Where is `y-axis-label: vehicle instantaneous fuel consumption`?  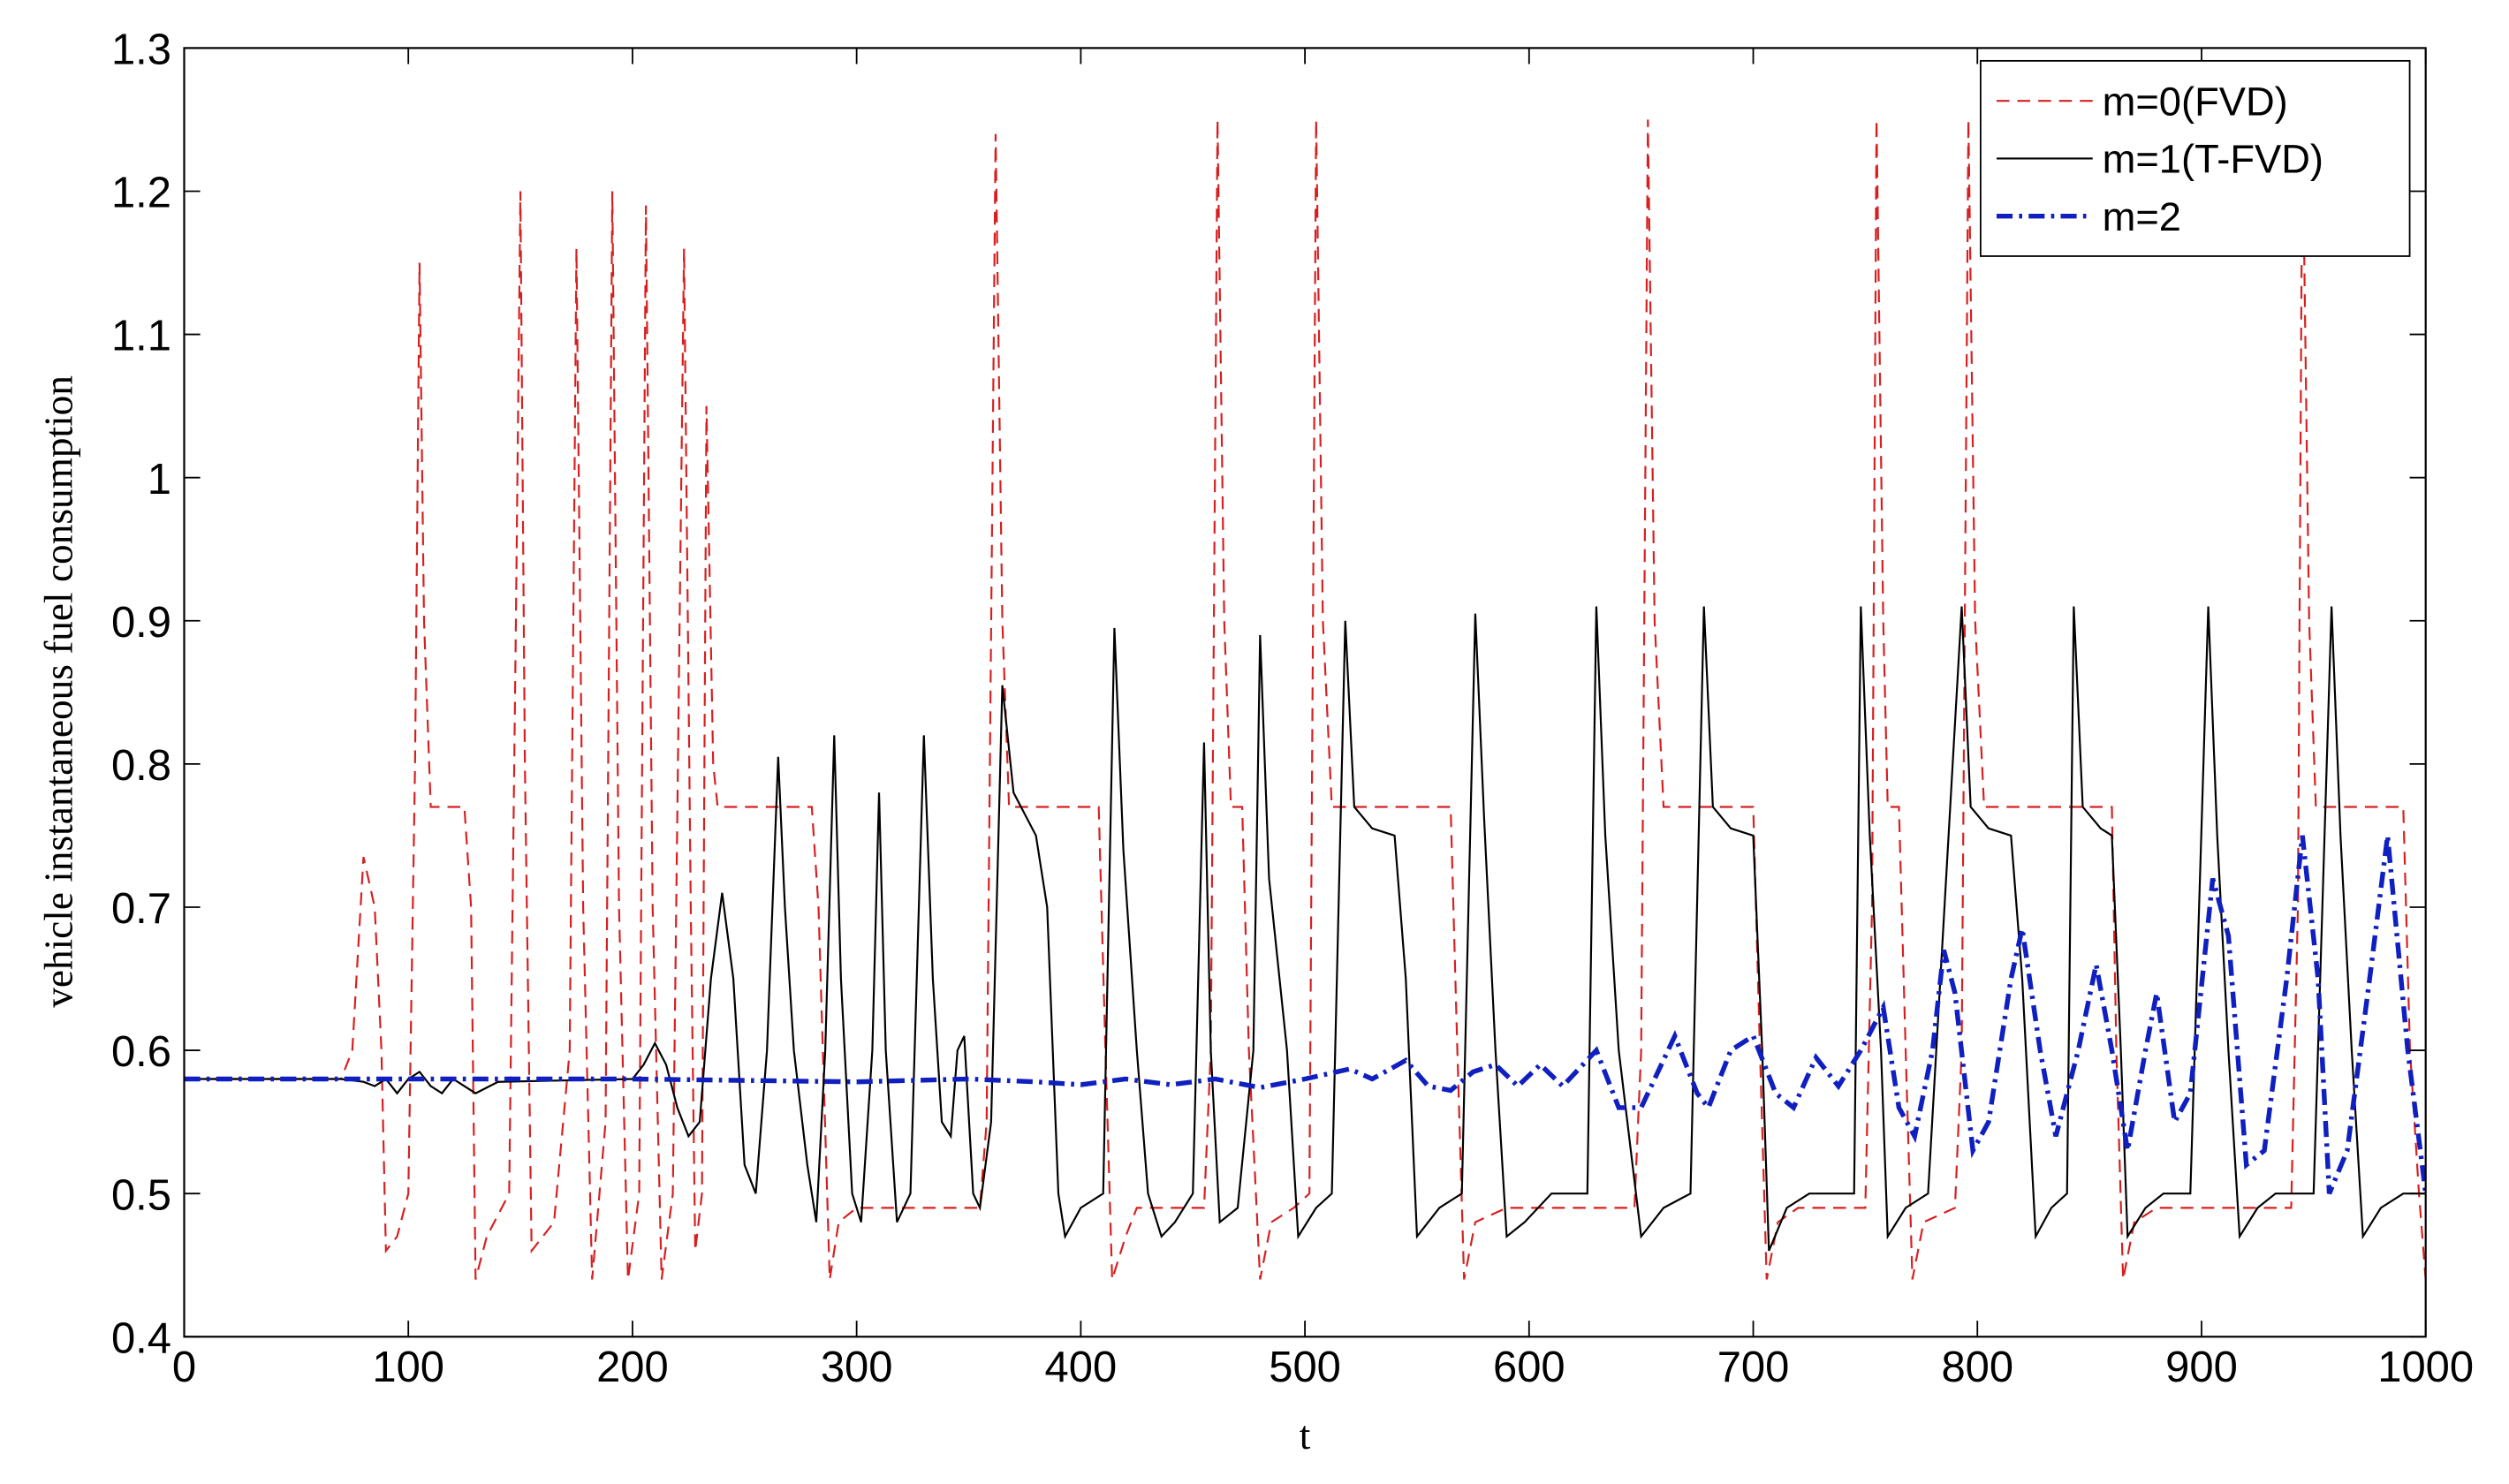 y-axis-label: vehicle instantaneous fuel consumption is located at coordinates (59, 691).